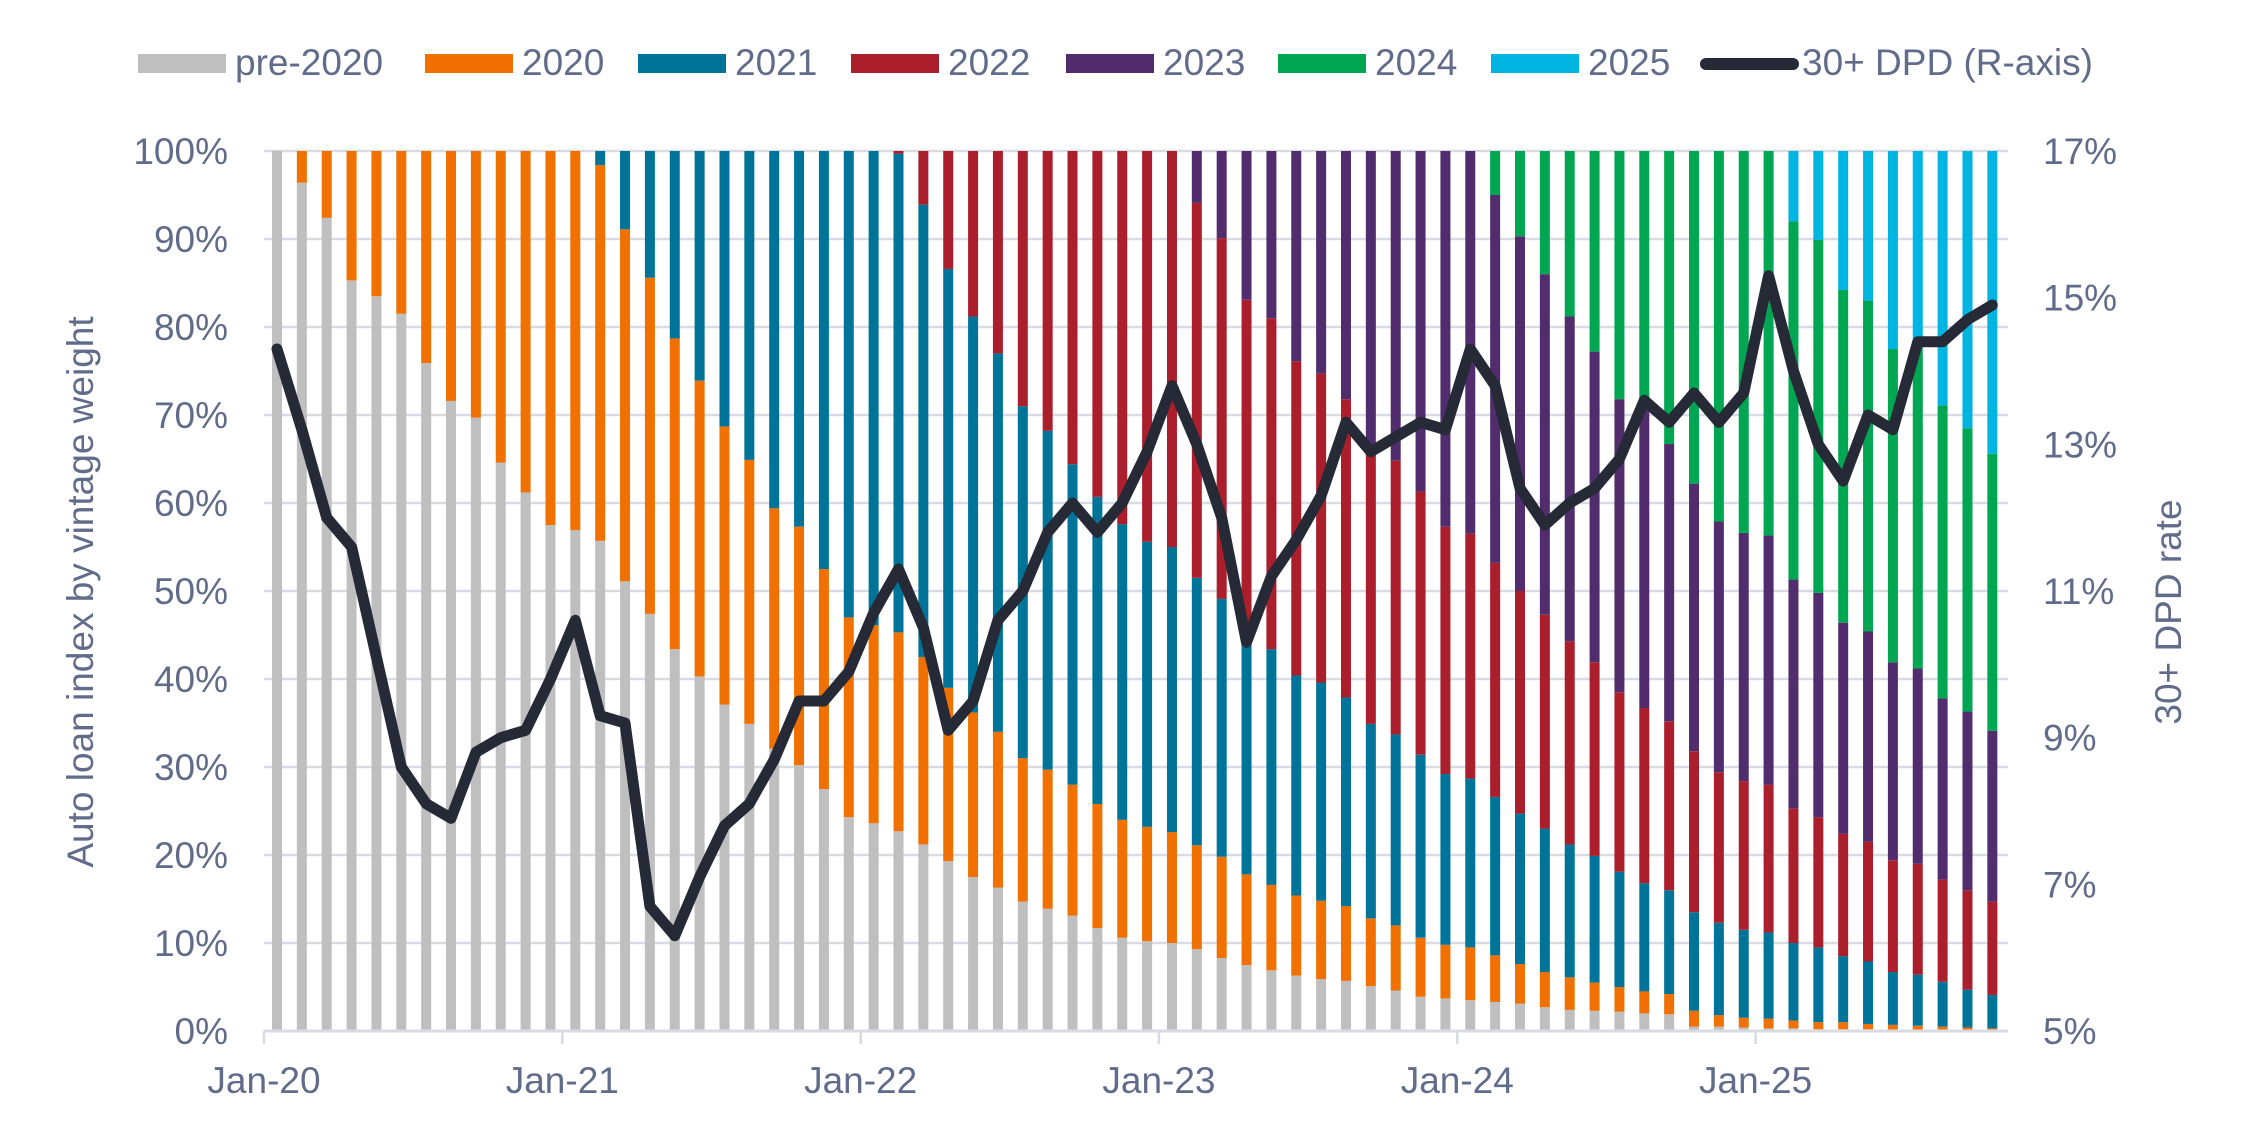 The width and height of the screenshot is (2248, 1133). I want to click on legend-item: pre-2020, so click(260, 62).